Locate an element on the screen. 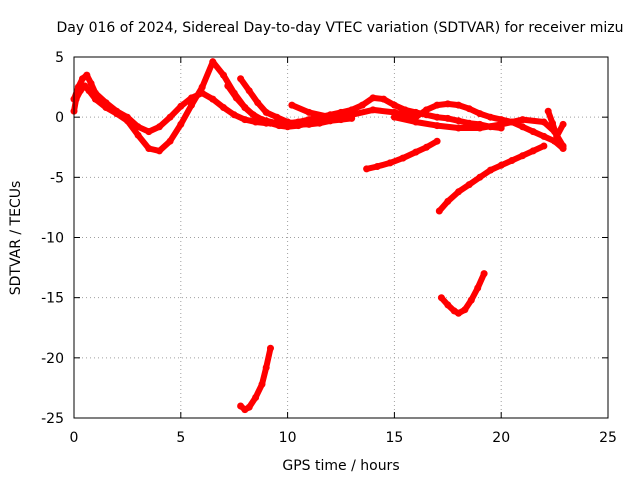  y-tick-label: -5 is located at coordinates (57, 178).